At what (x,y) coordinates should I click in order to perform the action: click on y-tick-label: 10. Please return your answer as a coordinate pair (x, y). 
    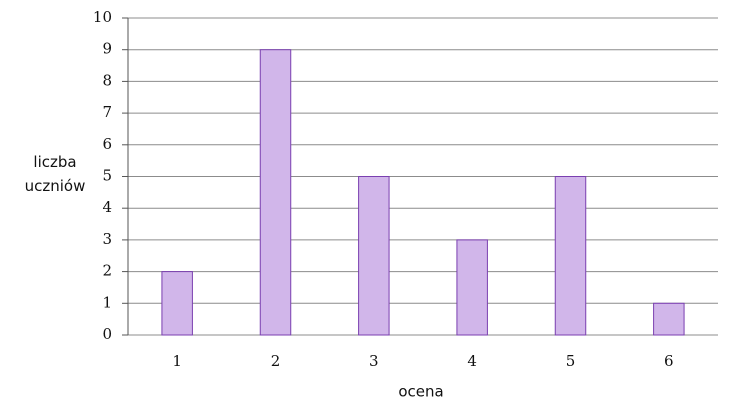
    Looking at the image, I should click on (102, 17).